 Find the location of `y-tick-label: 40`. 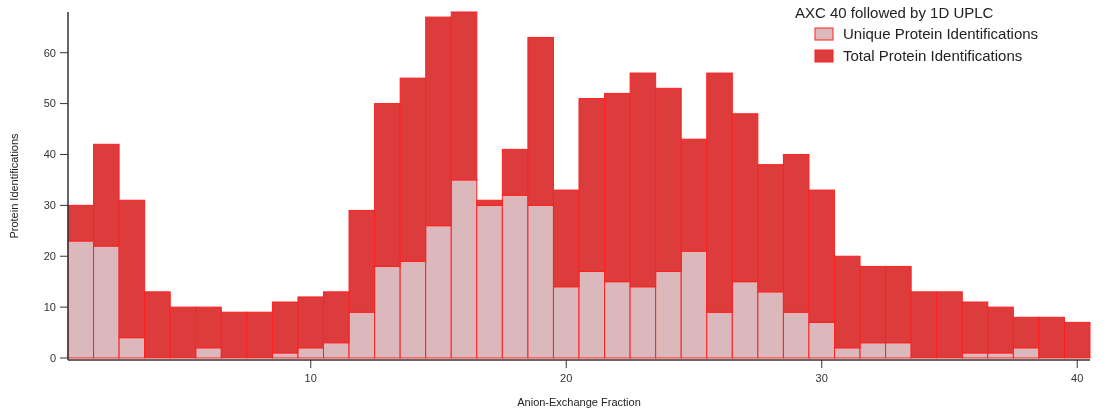

y-tick-label: 40 is located at coordinates (49, 154).